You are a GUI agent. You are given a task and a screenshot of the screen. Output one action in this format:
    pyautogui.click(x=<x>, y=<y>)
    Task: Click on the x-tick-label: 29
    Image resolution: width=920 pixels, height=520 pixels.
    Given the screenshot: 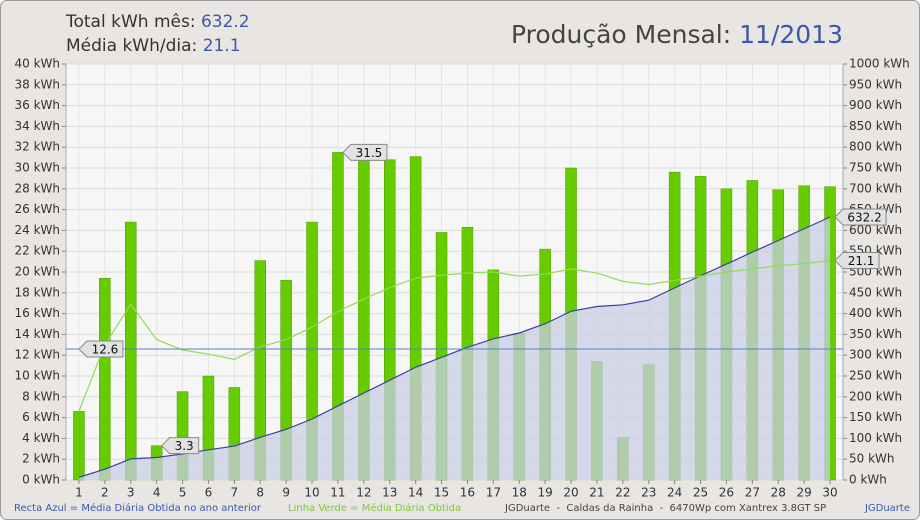 What is the action you would take?
    pyautogui.click(x=804, y=493)
    